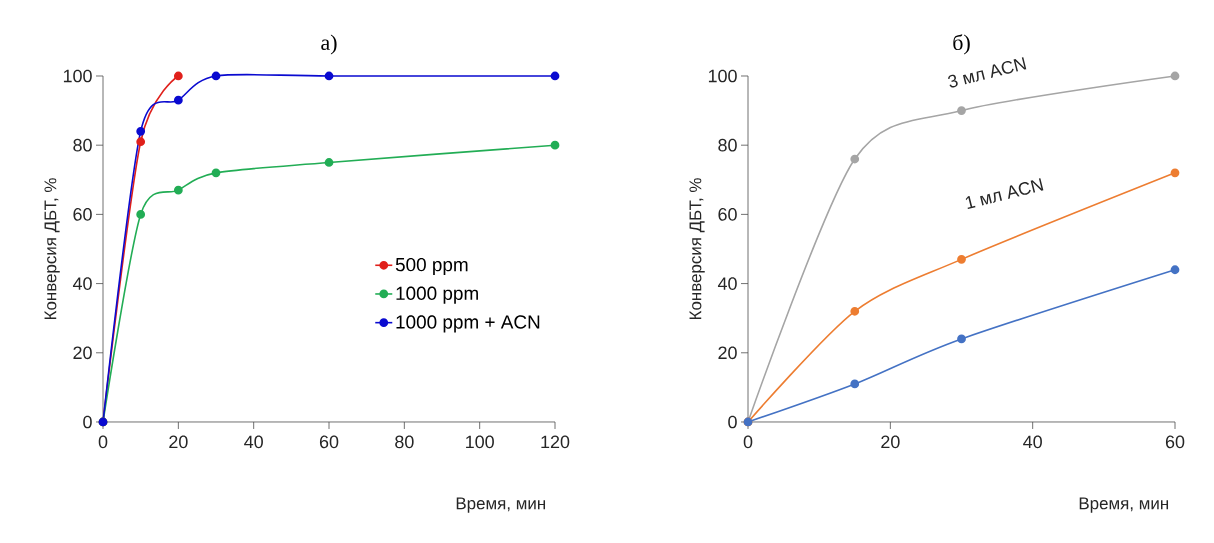 The width and height of the screenshot is (1214, 543). Describe the element at coordinates (961, 44) in the screenshot. I see `chart-title: б)` at that location.